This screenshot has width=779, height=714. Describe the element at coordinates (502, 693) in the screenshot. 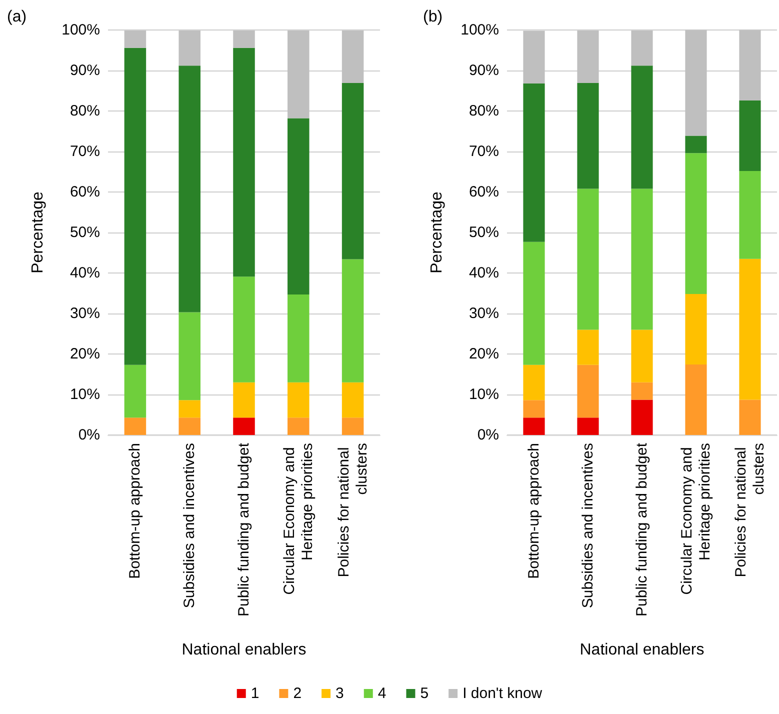

I see `legend-label: I don't know` at that location.